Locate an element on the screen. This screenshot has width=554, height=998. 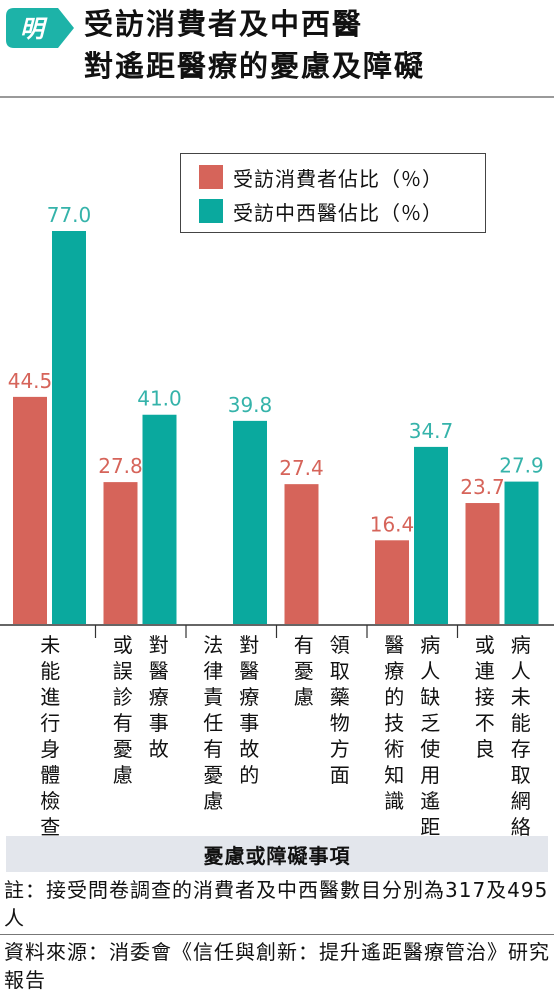
chart-legend: 受訪消費者佔比（％） 受訪中西醫佔比（％） is located at coordinates (333, 193).